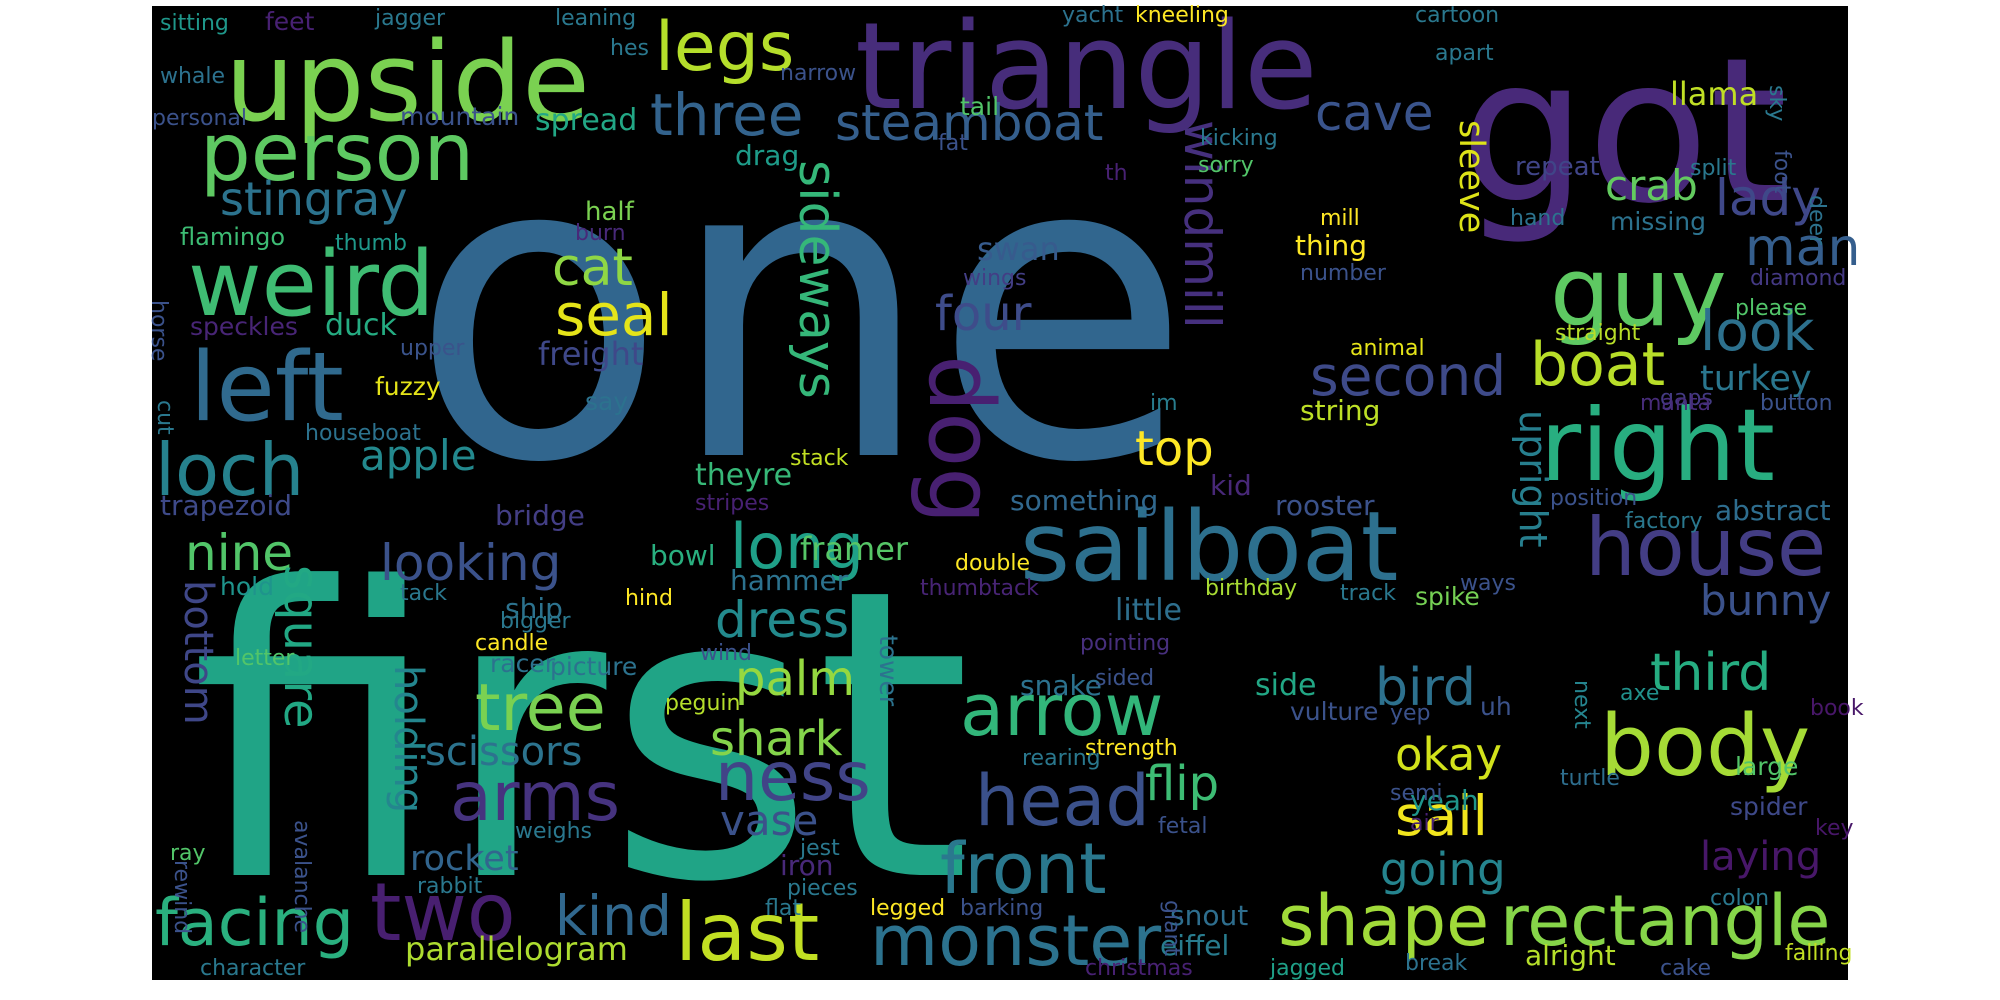 The height and width of the screenshot is (1000, 2000). What do you see at coordinates (1766, 766) in the screenshot?
I see `word-large: large` at bounding box center [1766, 766].